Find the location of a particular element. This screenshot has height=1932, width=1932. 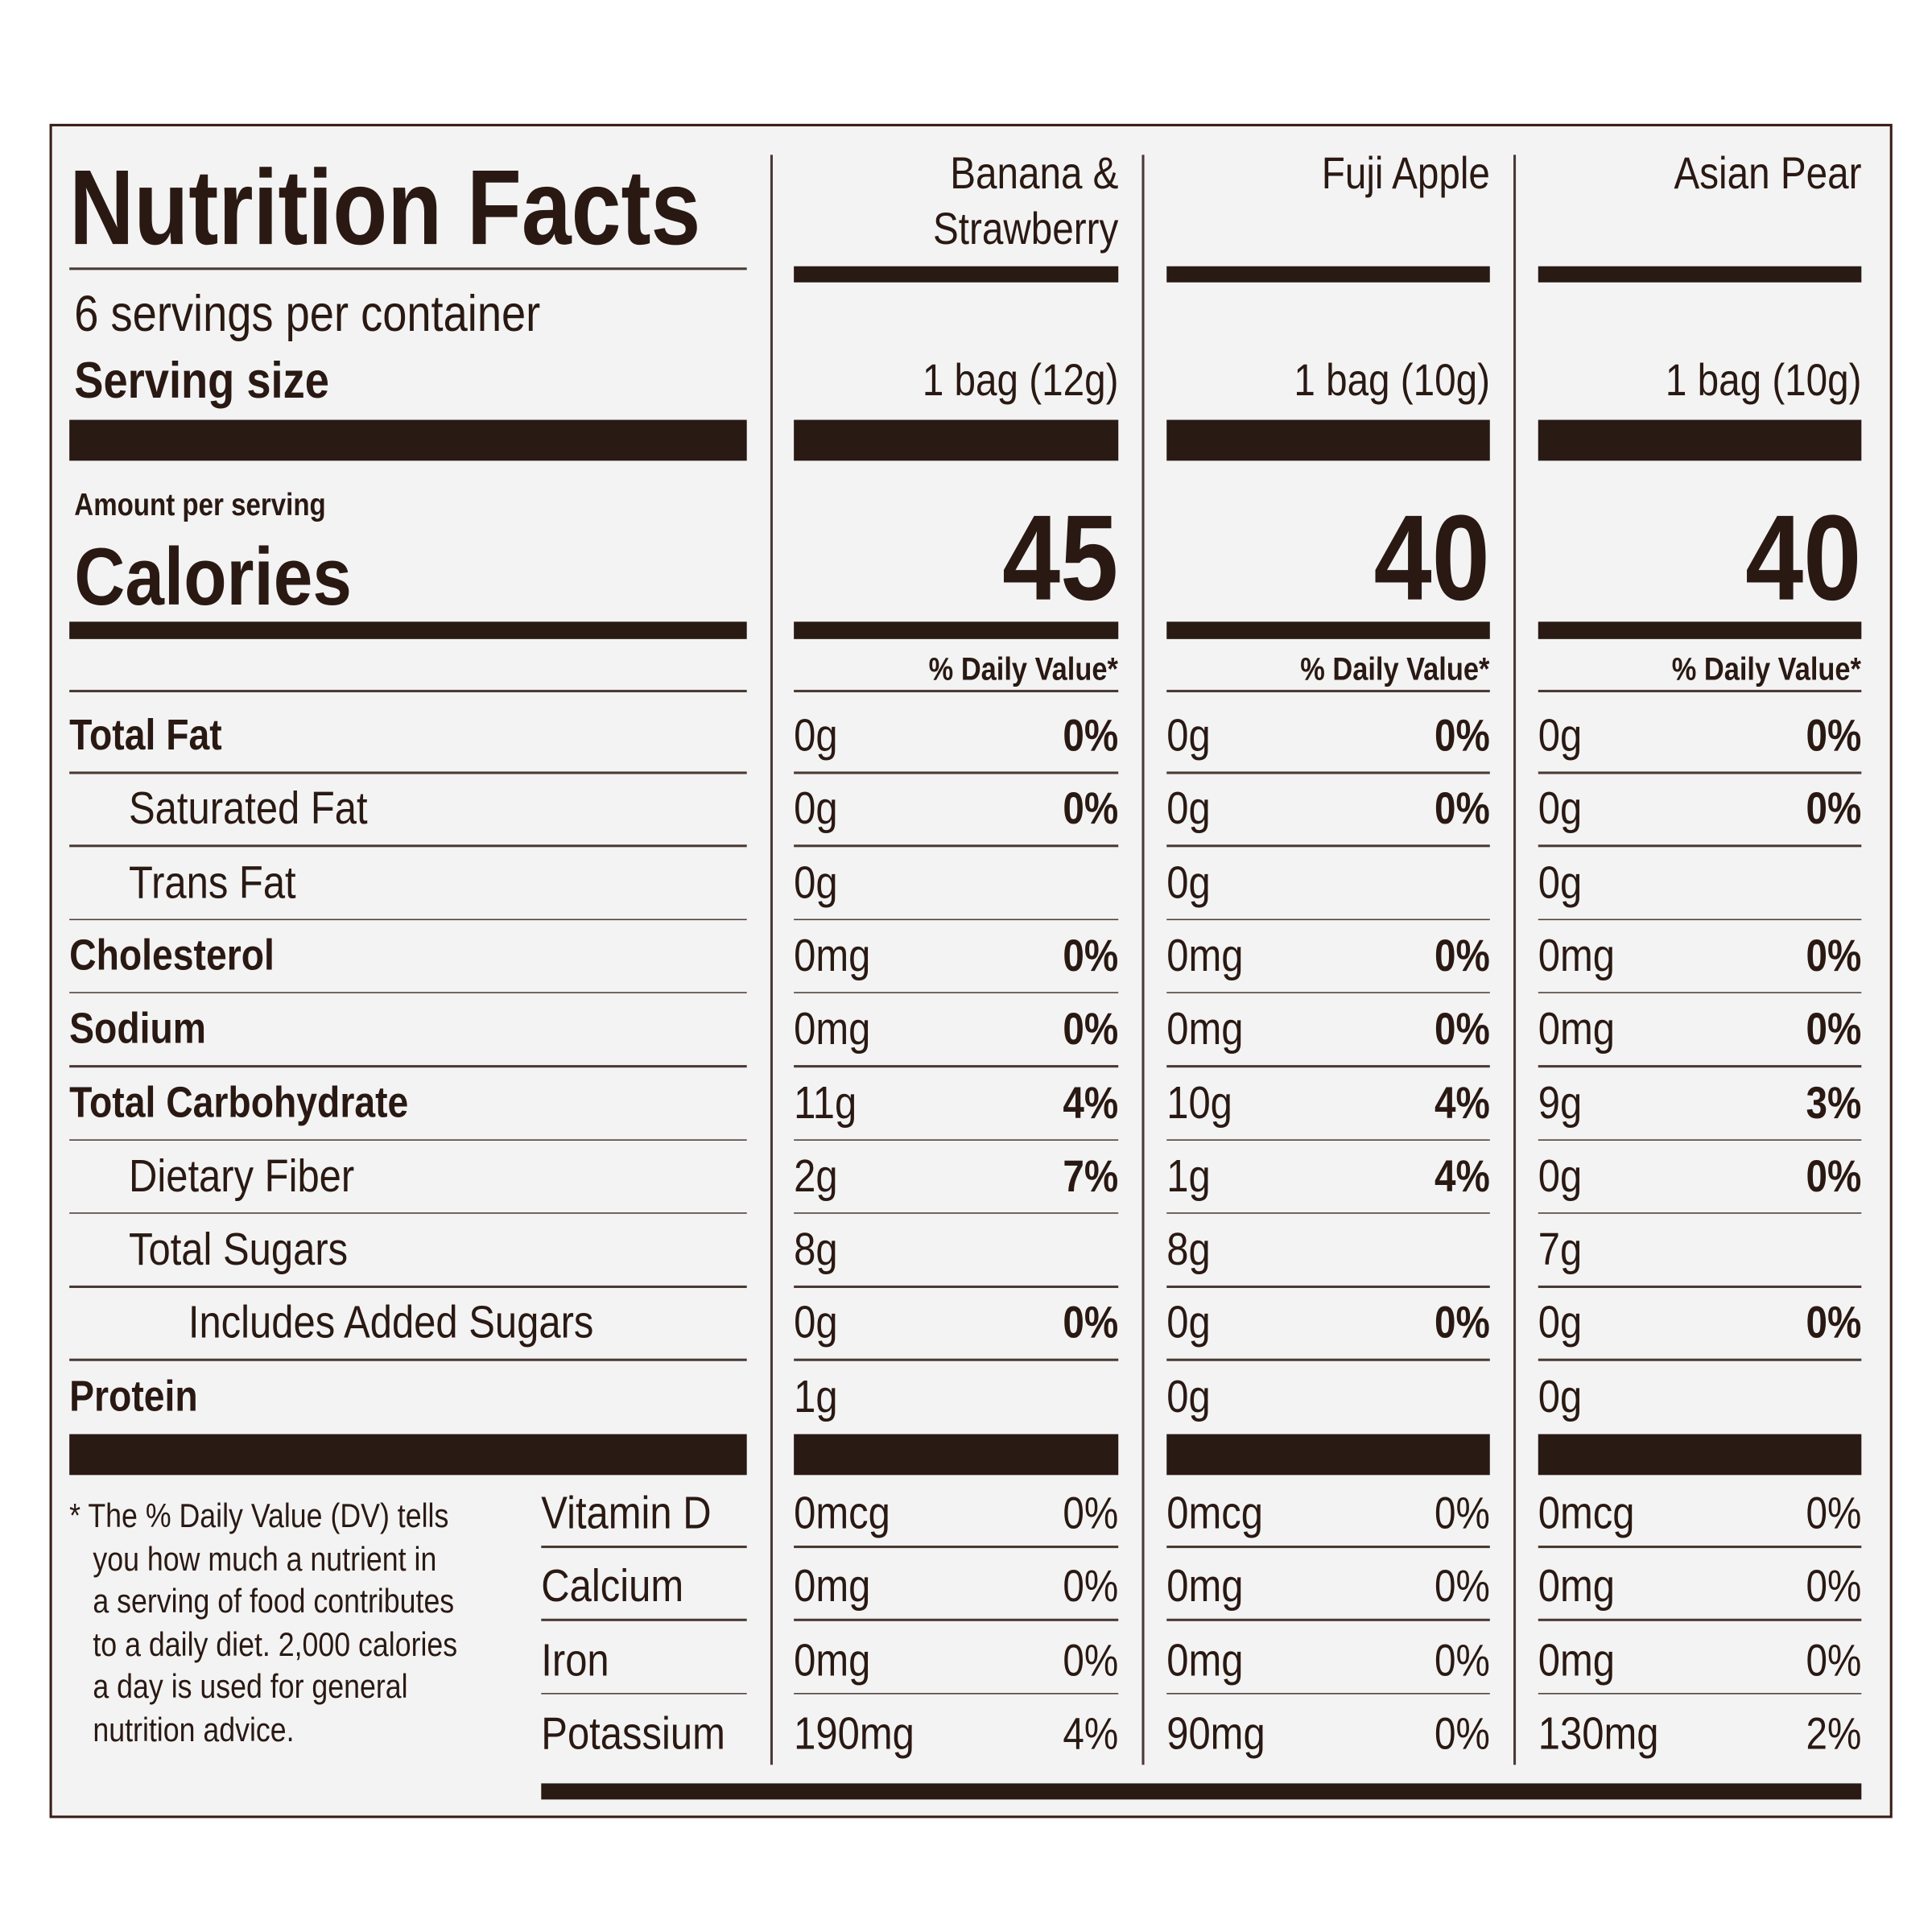

nutrient-label: Saturated Fat is located at coordinates (248, 808).